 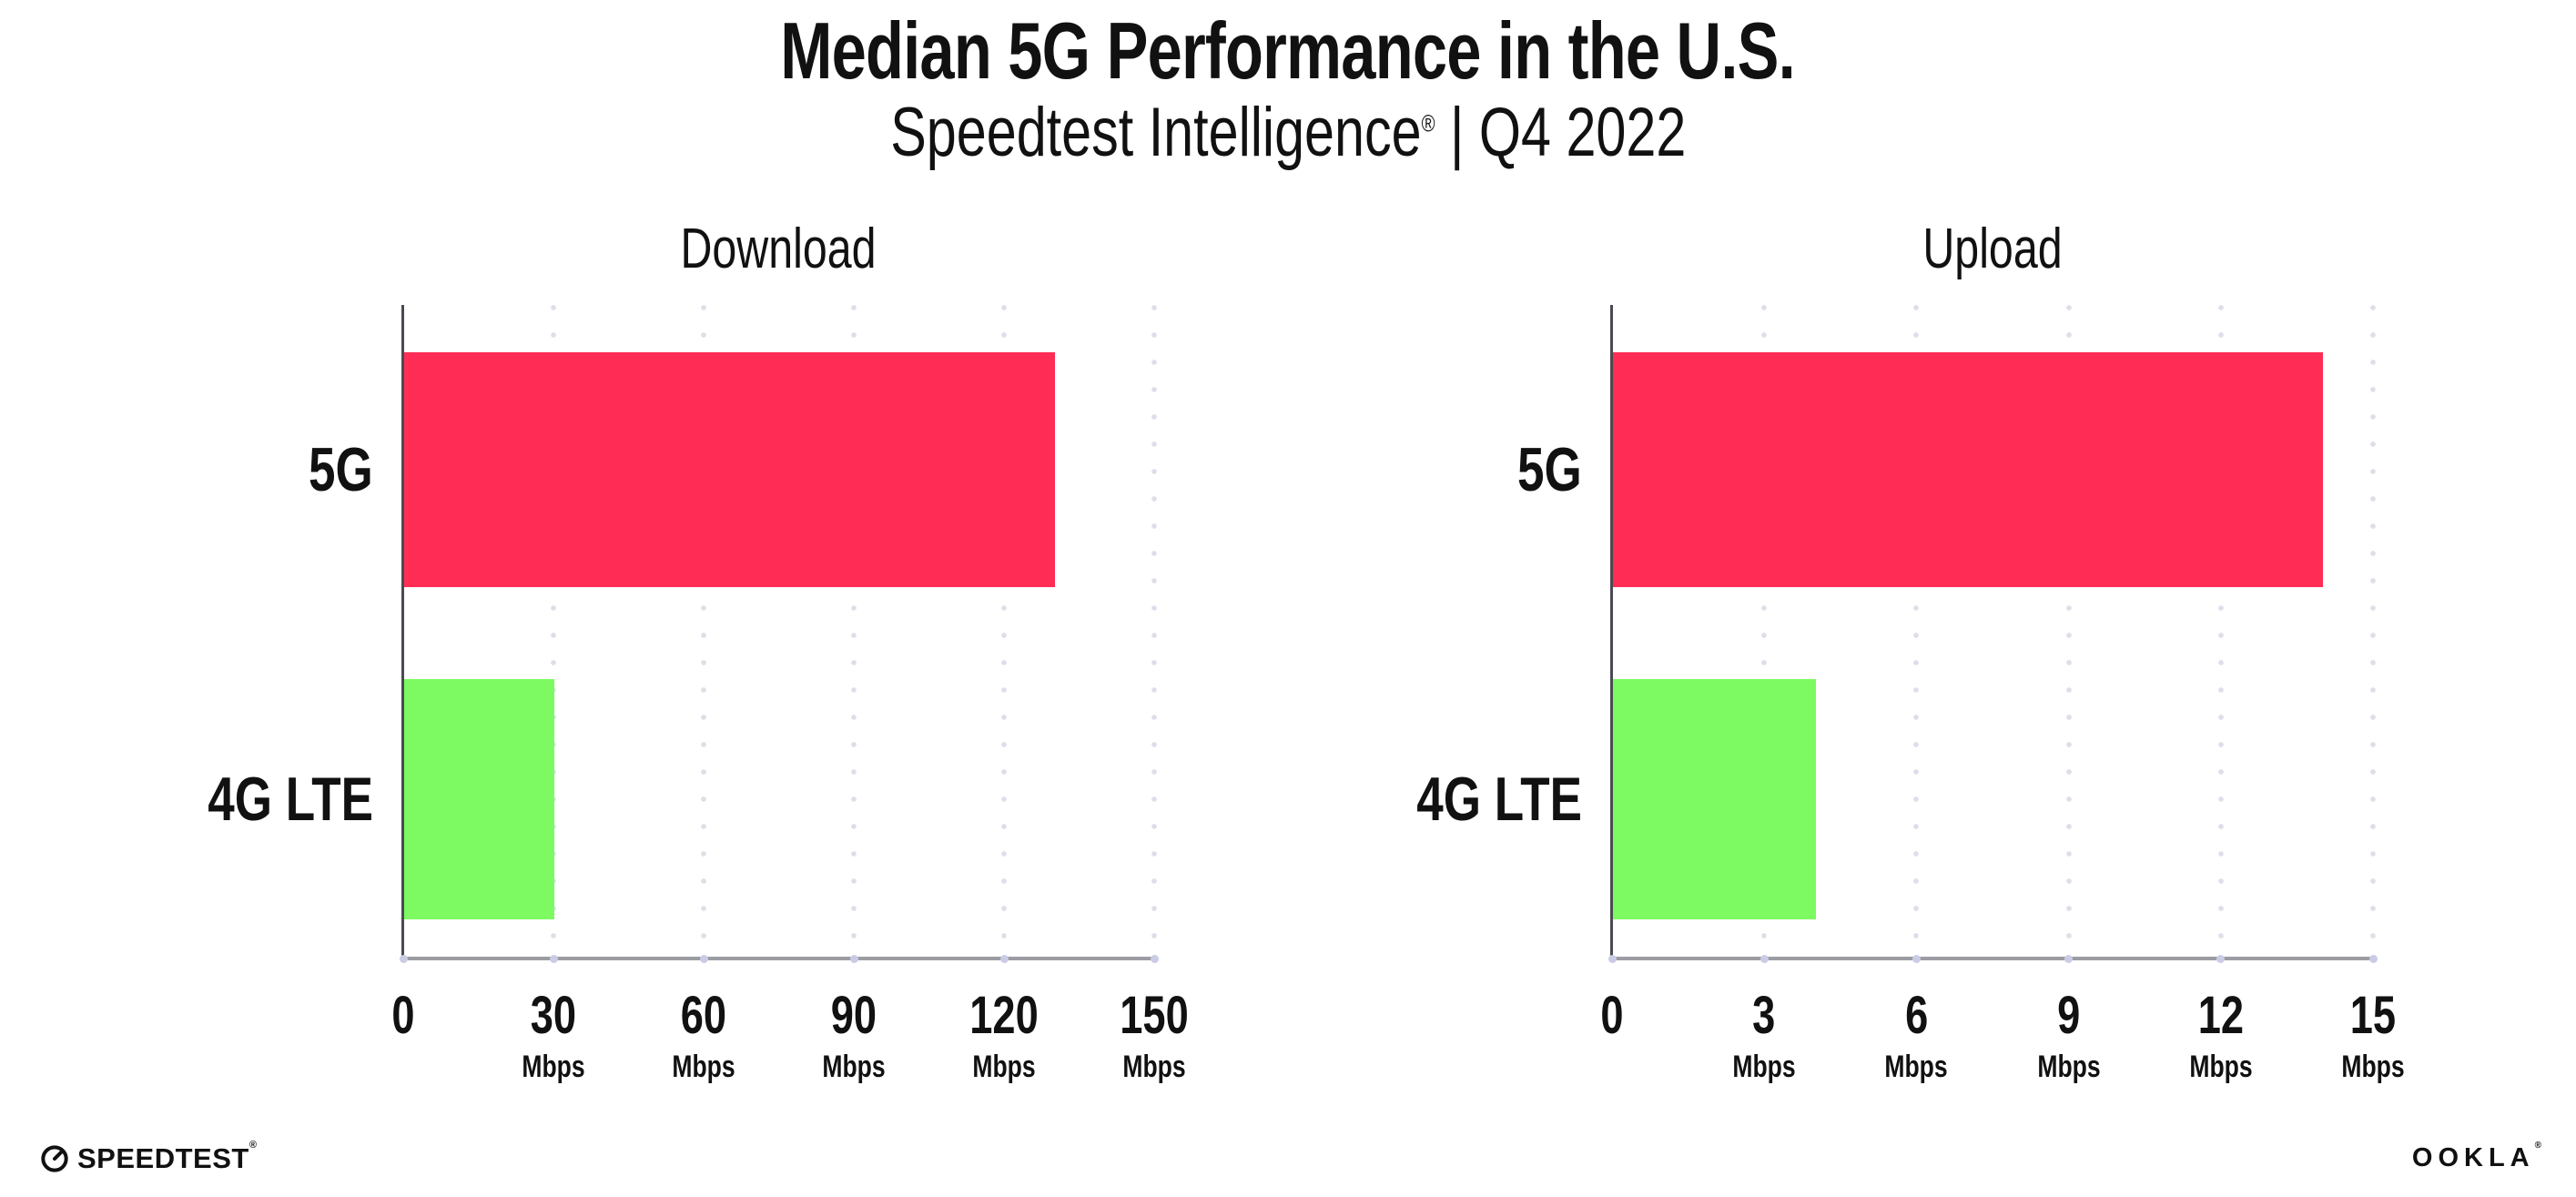 I want to click on tick-number: 3, so click(x=1764, y=1015).